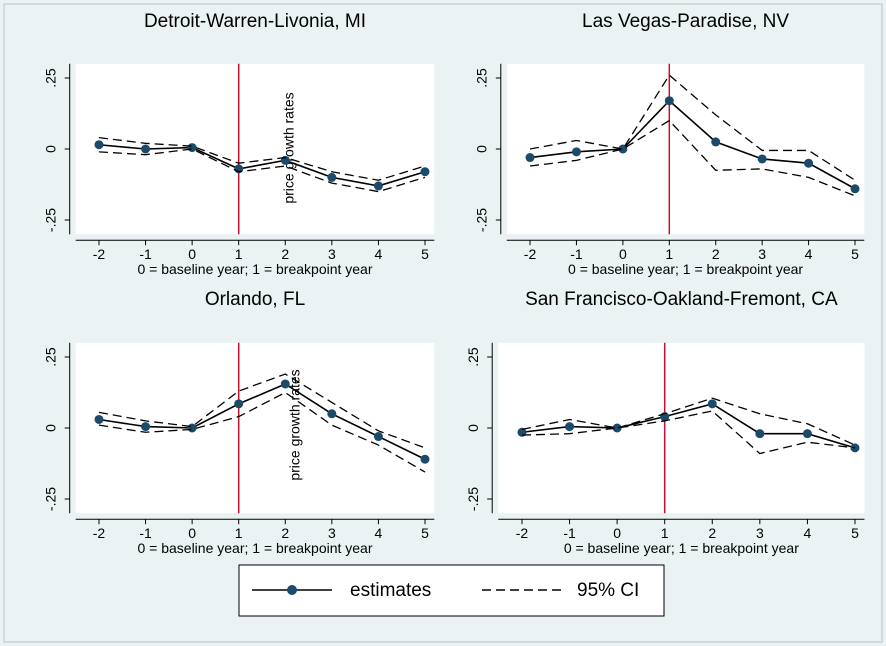 The width and height of the screenshot is (886, 646). What do you see at coordinates (390, 590) in the screenshot?
I see `legend-label: estimates` at bounding box center [390, 590].